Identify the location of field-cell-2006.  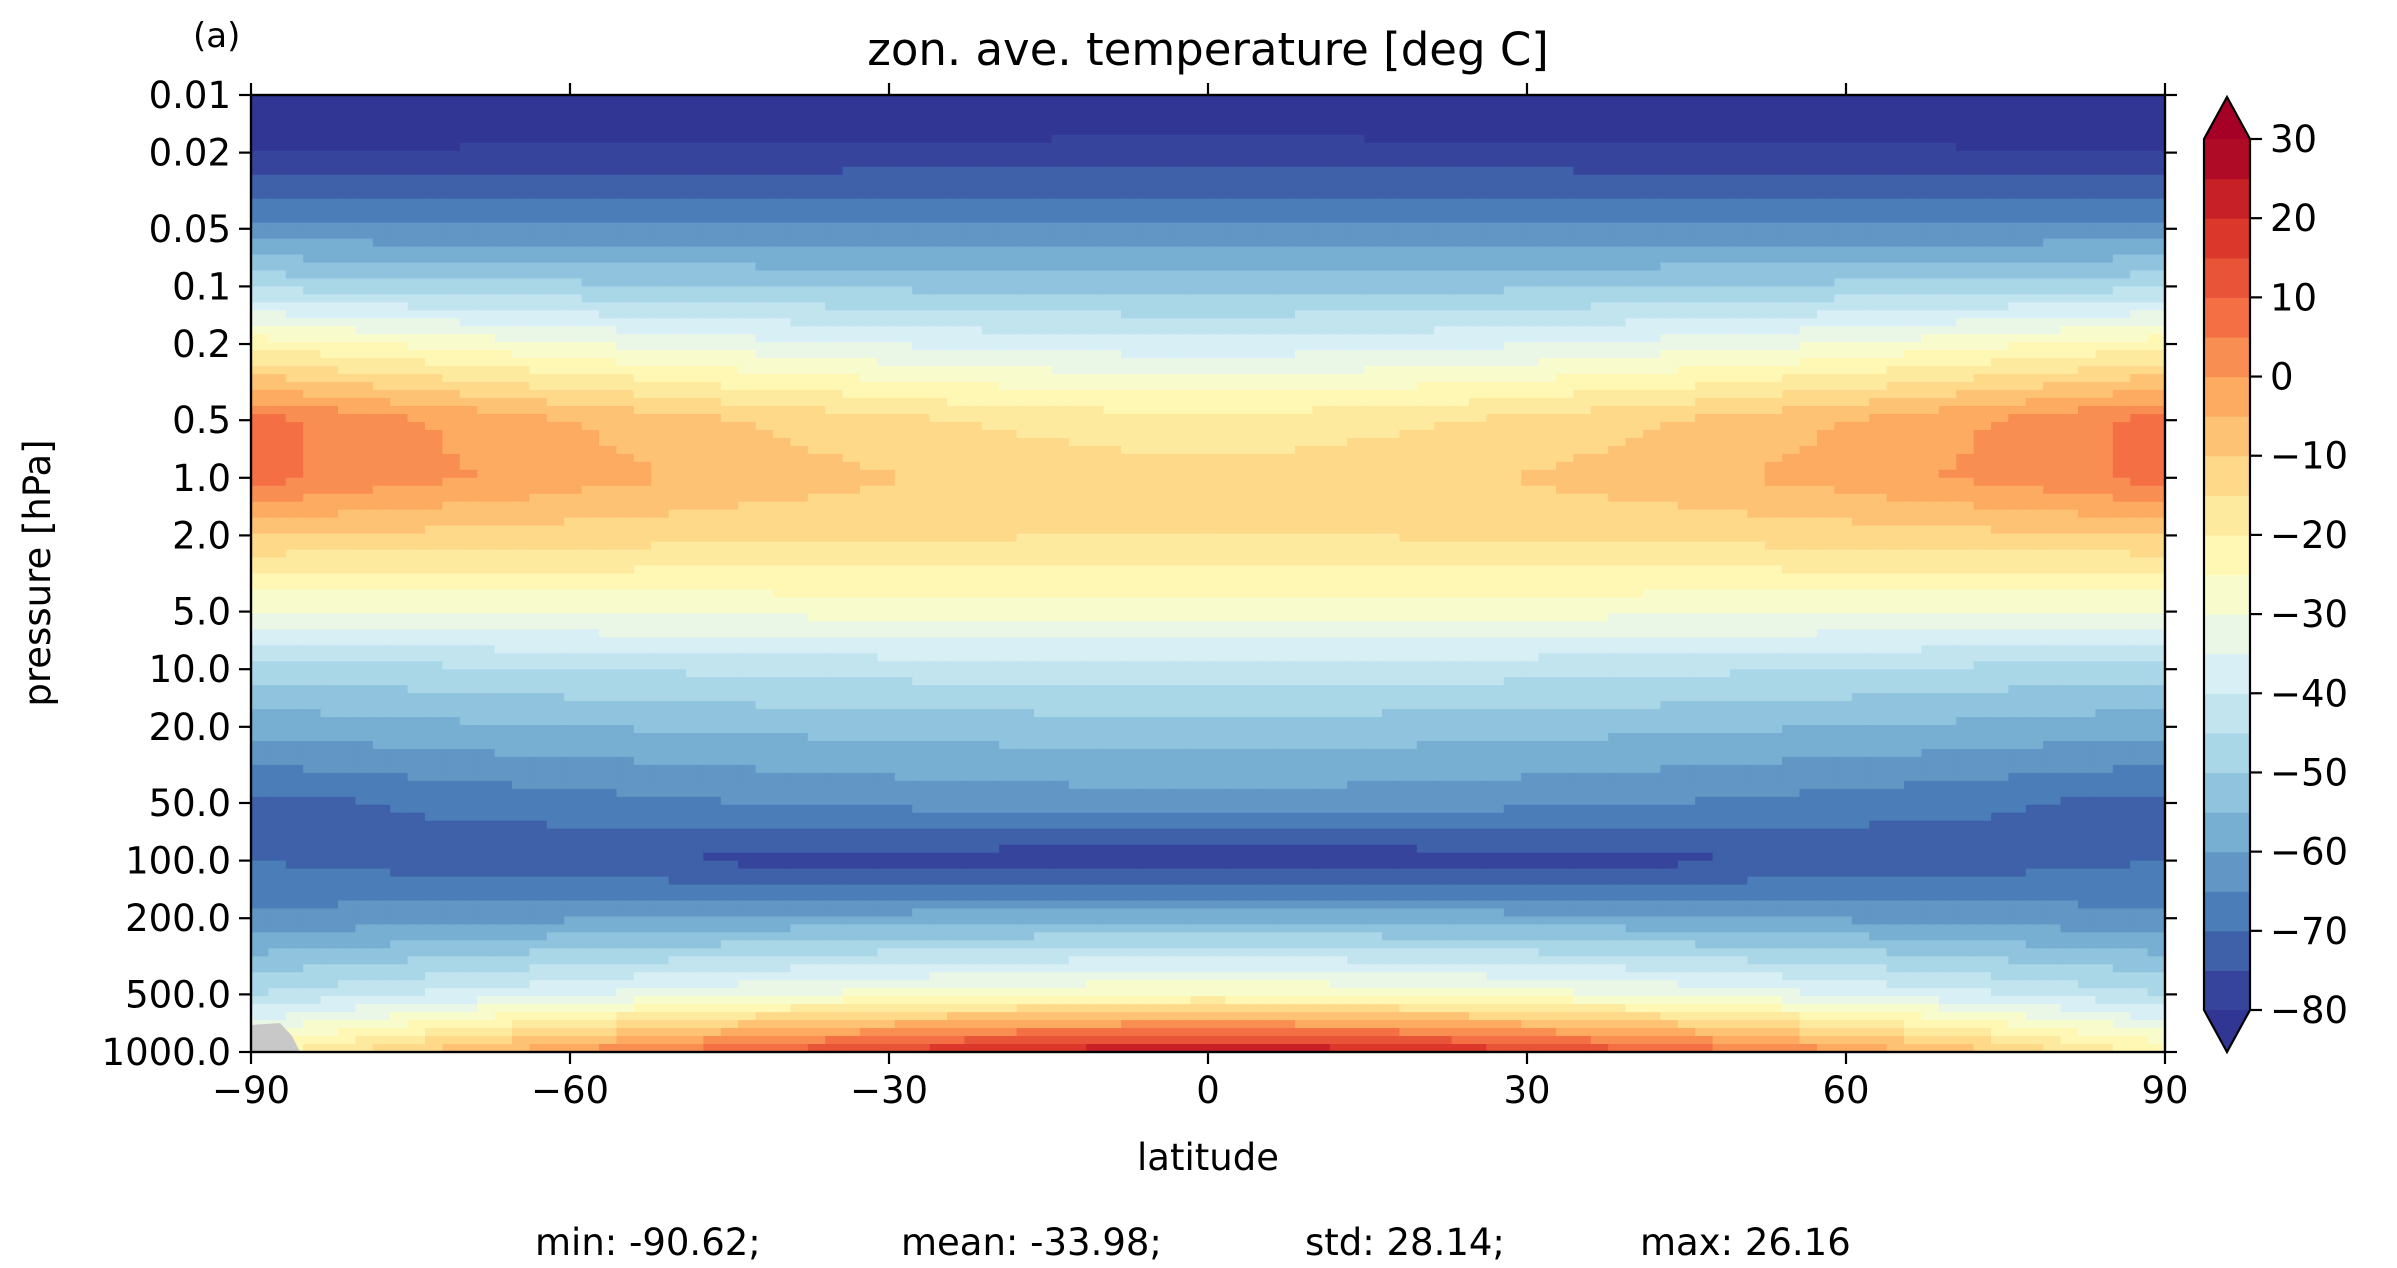
(712, 243).